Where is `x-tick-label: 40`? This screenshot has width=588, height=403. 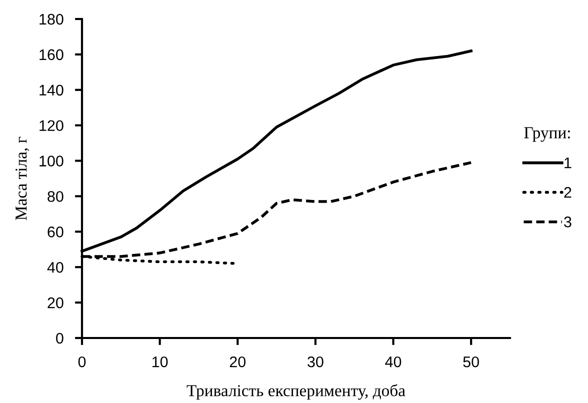
x-tick-label: 40 is located at coordinates (393, 362).